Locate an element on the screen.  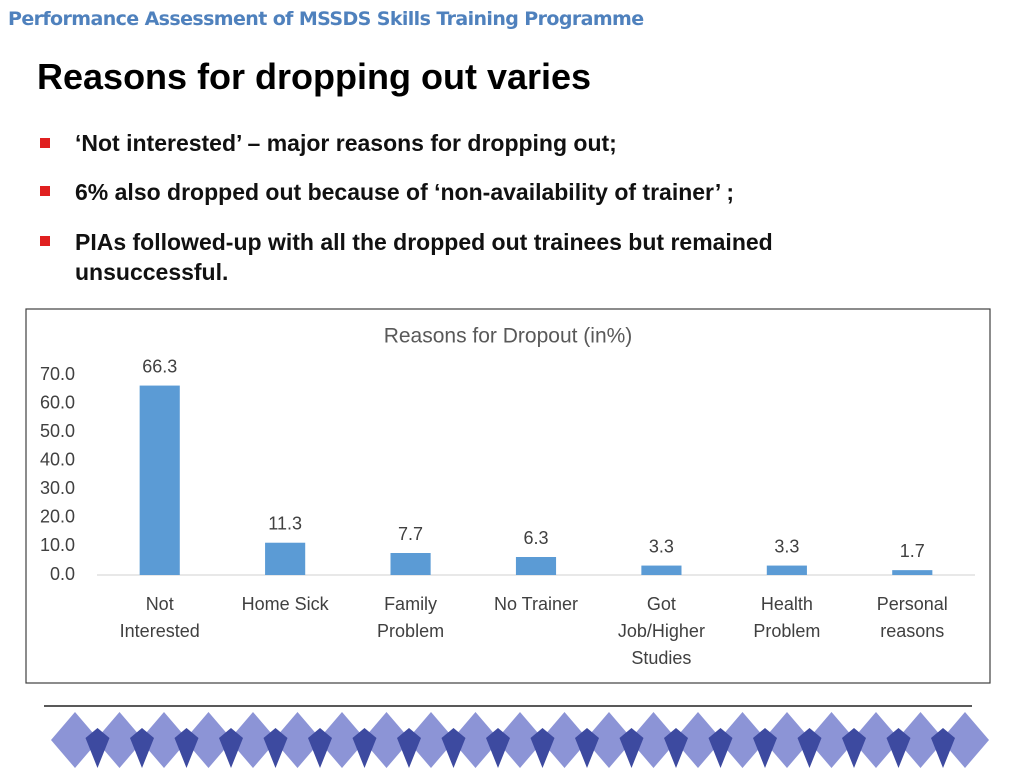
data-label: 6.3 is located at coordinates (535, 538).